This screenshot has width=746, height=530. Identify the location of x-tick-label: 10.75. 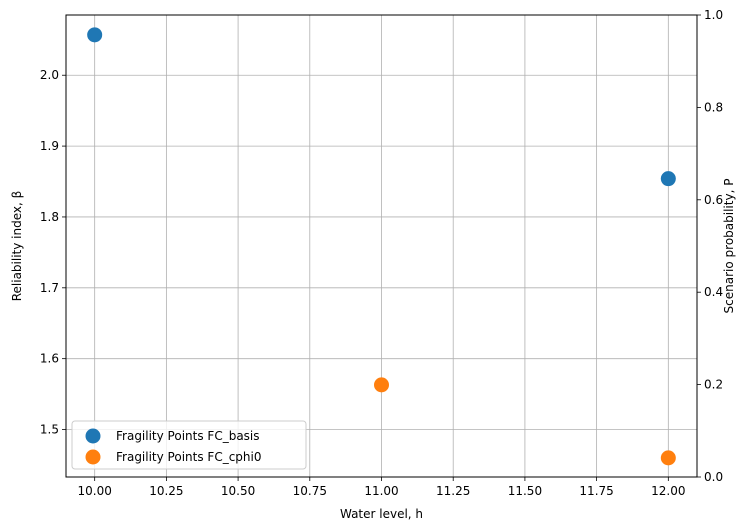
(310, 491).